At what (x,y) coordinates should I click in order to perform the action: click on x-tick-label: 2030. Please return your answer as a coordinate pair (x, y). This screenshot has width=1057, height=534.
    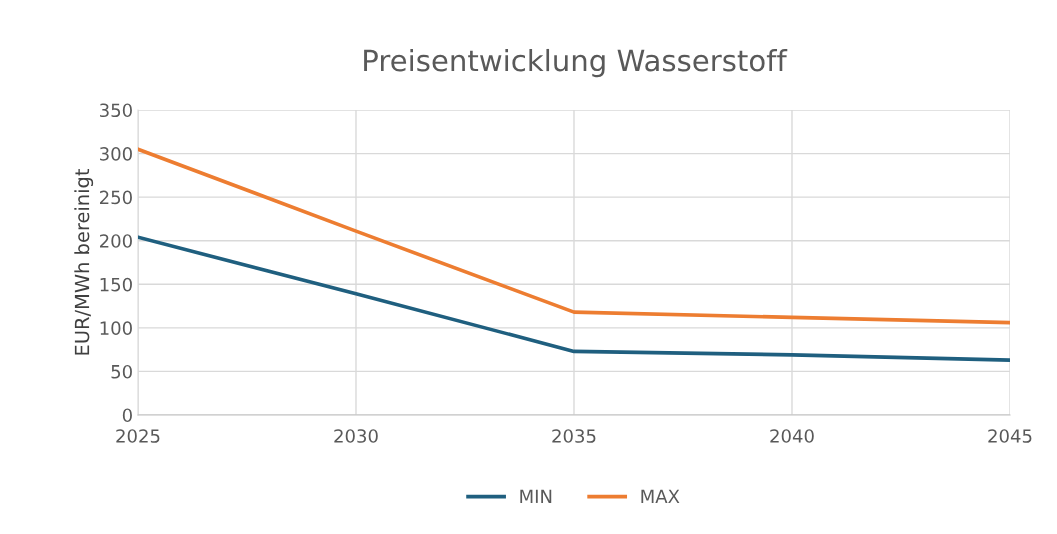
    Looking at the image, I should click on (356, 436).